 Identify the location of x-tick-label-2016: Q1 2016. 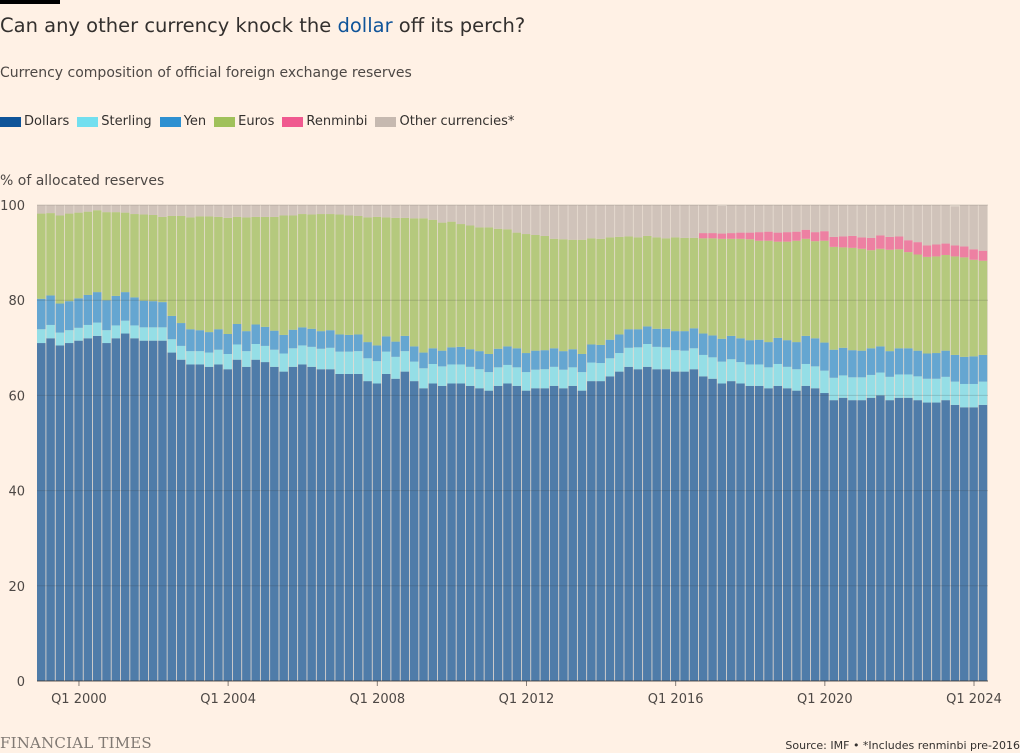
(676, 699).